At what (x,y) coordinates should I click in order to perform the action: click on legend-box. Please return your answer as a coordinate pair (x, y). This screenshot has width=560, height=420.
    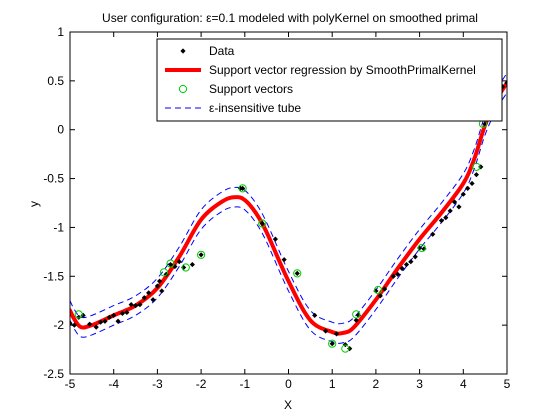
    Looking at the image, I should click on (329, 80).